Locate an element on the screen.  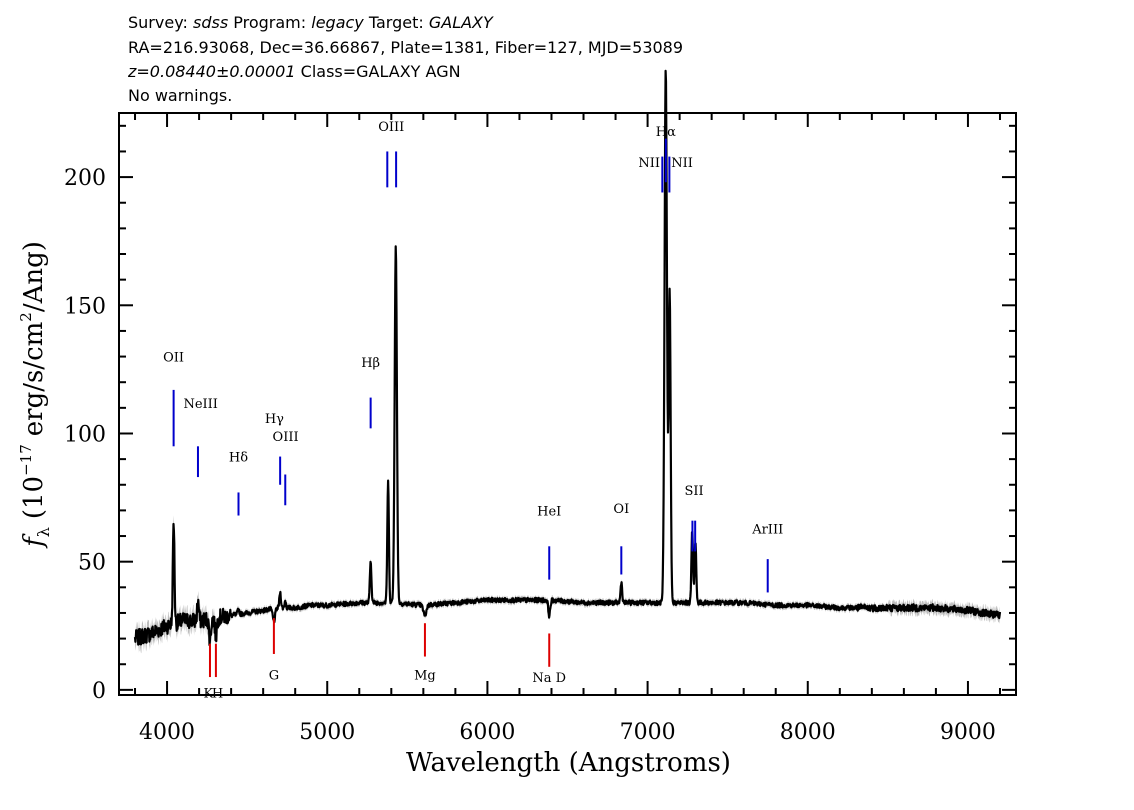
survey-label: Survey: is located at coordinates (158, 22).